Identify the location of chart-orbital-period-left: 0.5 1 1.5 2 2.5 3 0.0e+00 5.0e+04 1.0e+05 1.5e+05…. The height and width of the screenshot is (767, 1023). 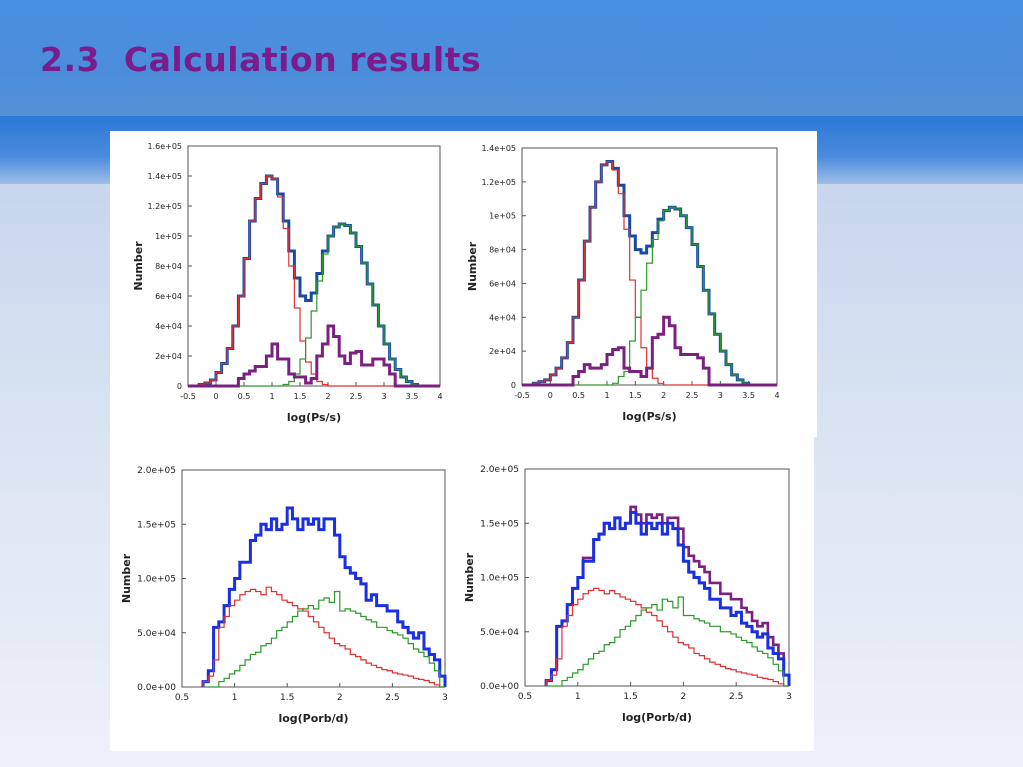
(284, 595).